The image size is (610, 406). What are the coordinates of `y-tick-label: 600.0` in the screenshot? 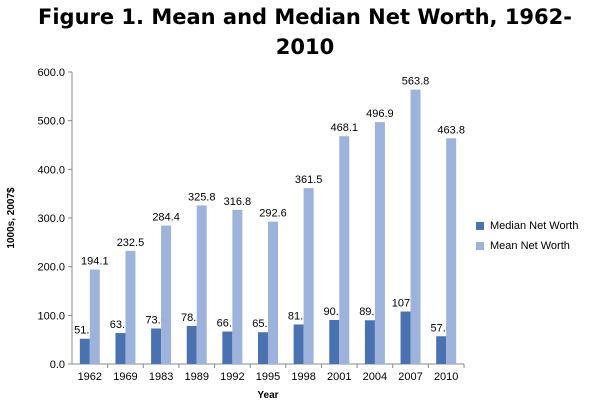 It's located at (51, 73).